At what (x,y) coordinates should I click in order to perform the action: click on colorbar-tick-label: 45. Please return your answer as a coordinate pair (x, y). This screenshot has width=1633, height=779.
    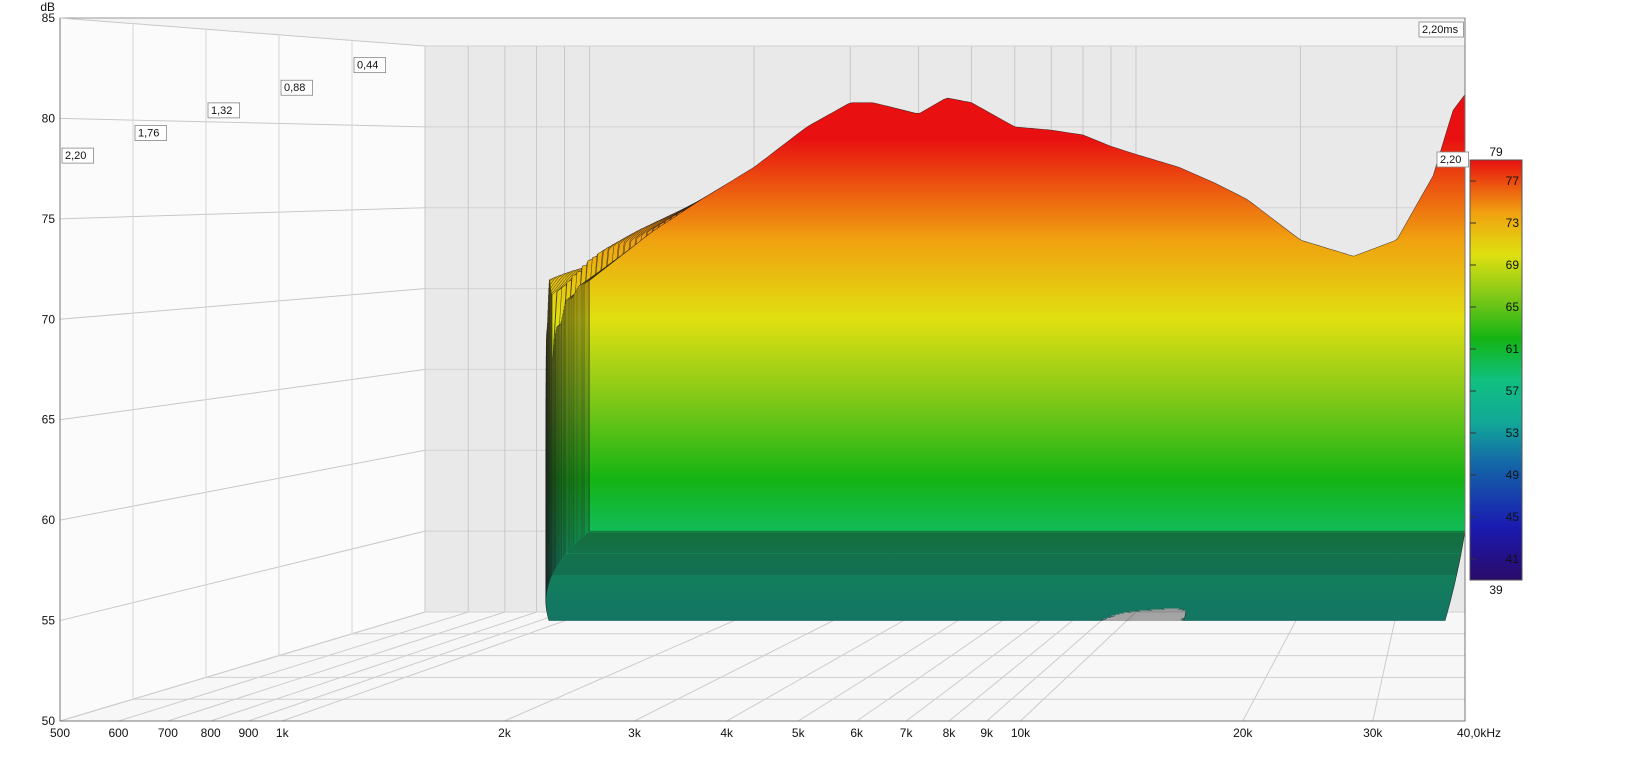
    Looking at the image, I should click on (1513, 517).